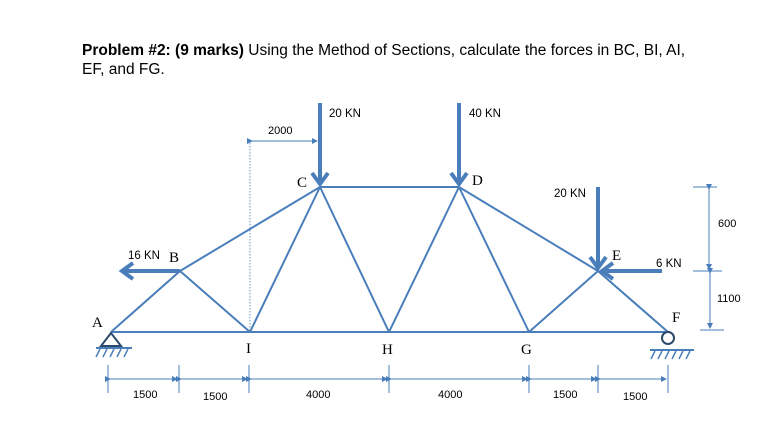 Image resolution: width=766 pixels, height=432 pixels. What do you see at coordinates (616, 256) in the screenshot?
I see `node-e-label: E` at bounding box center [616, 256].